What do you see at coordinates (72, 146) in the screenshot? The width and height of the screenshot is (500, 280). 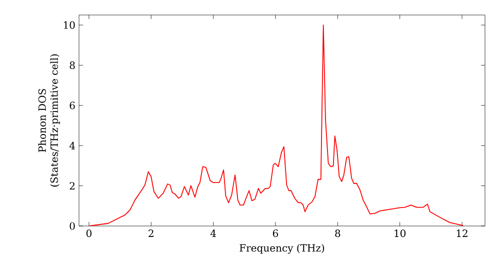 I see `y-tick-label: 4` at bounding box center [72, 146].